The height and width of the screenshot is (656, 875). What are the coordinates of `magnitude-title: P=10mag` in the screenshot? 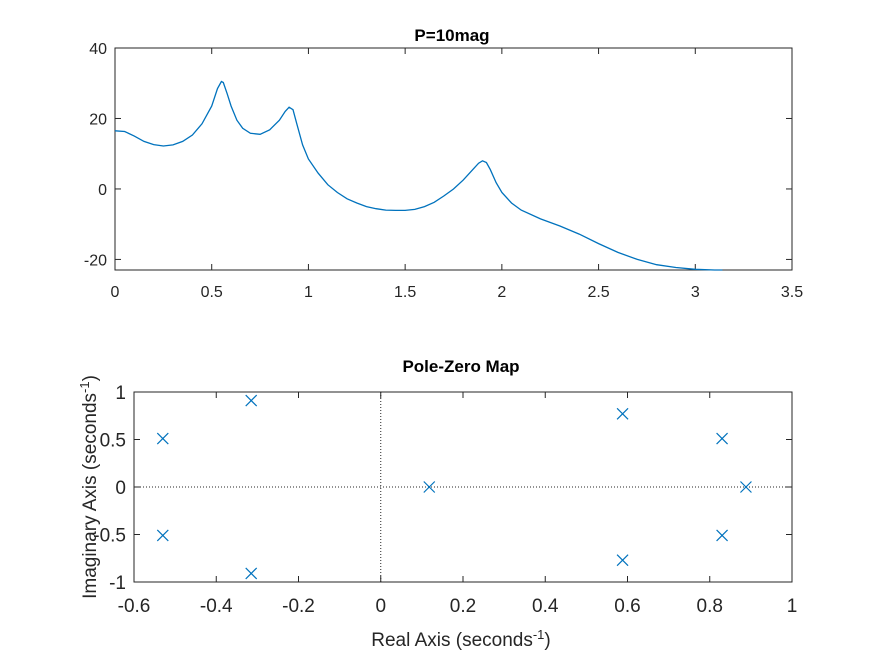 It's located at (451, 35).